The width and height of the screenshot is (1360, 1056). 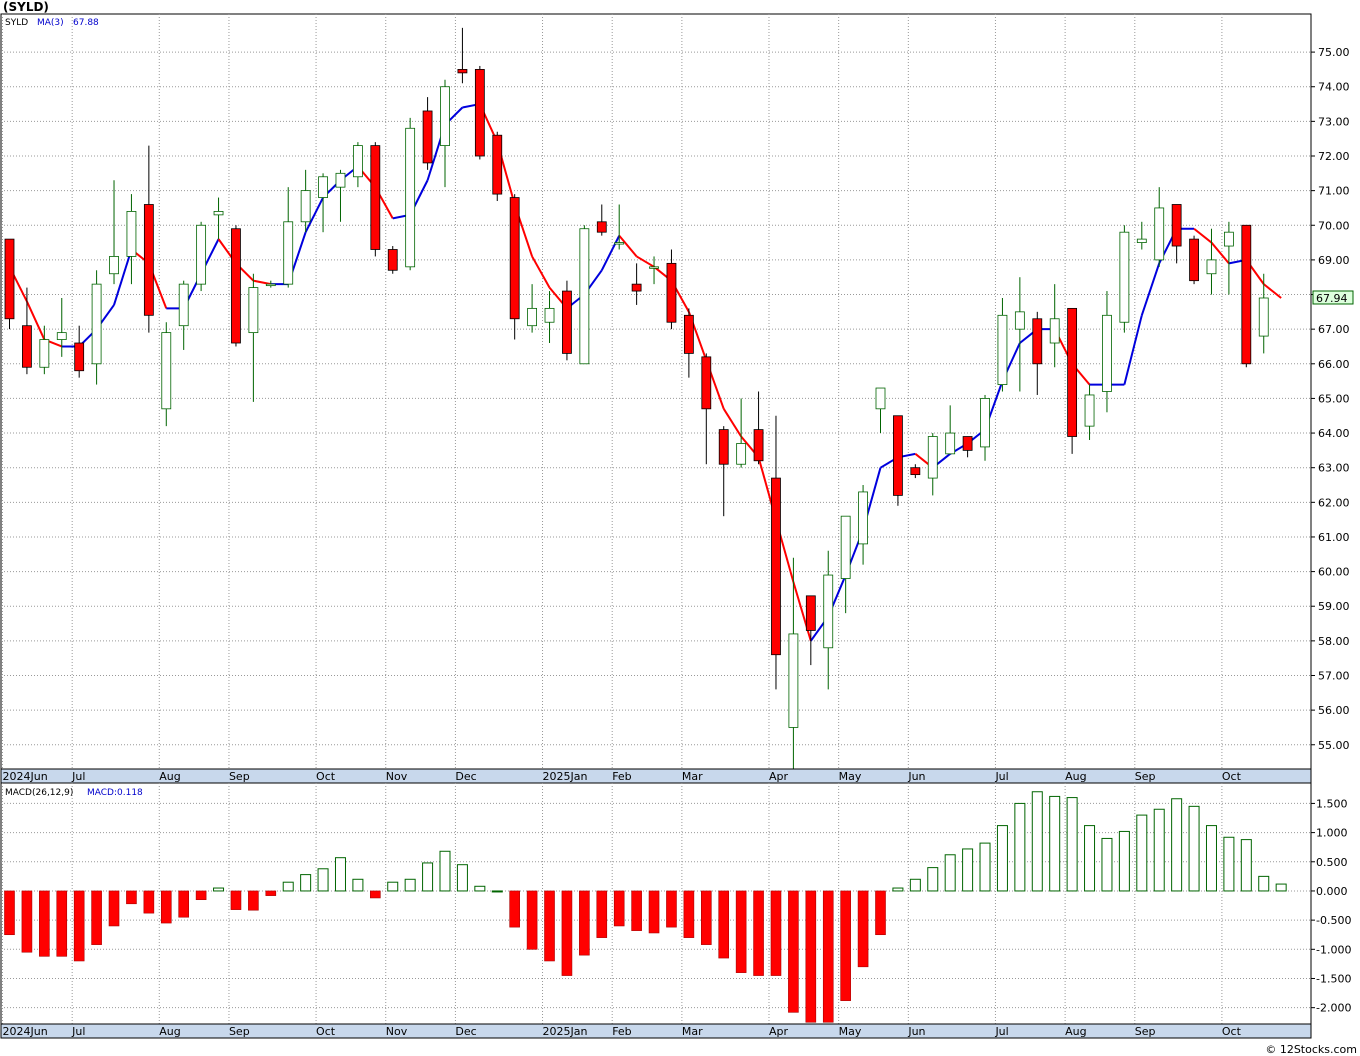 I want to click on legend-ma-value: 67.88, so click(x=86, y=23).